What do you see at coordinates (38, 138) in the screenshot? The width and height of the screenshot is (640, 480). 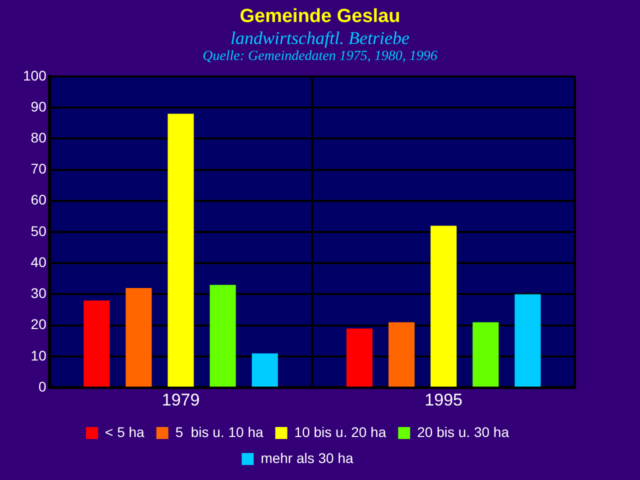 I see `y-tick-label: 80` at bounding box center [38, 138].